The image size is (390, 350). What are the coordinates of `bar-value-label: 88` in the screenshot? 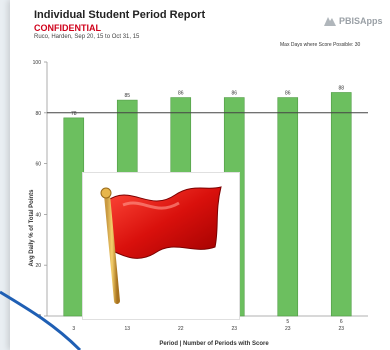 It's located at (341, 88).